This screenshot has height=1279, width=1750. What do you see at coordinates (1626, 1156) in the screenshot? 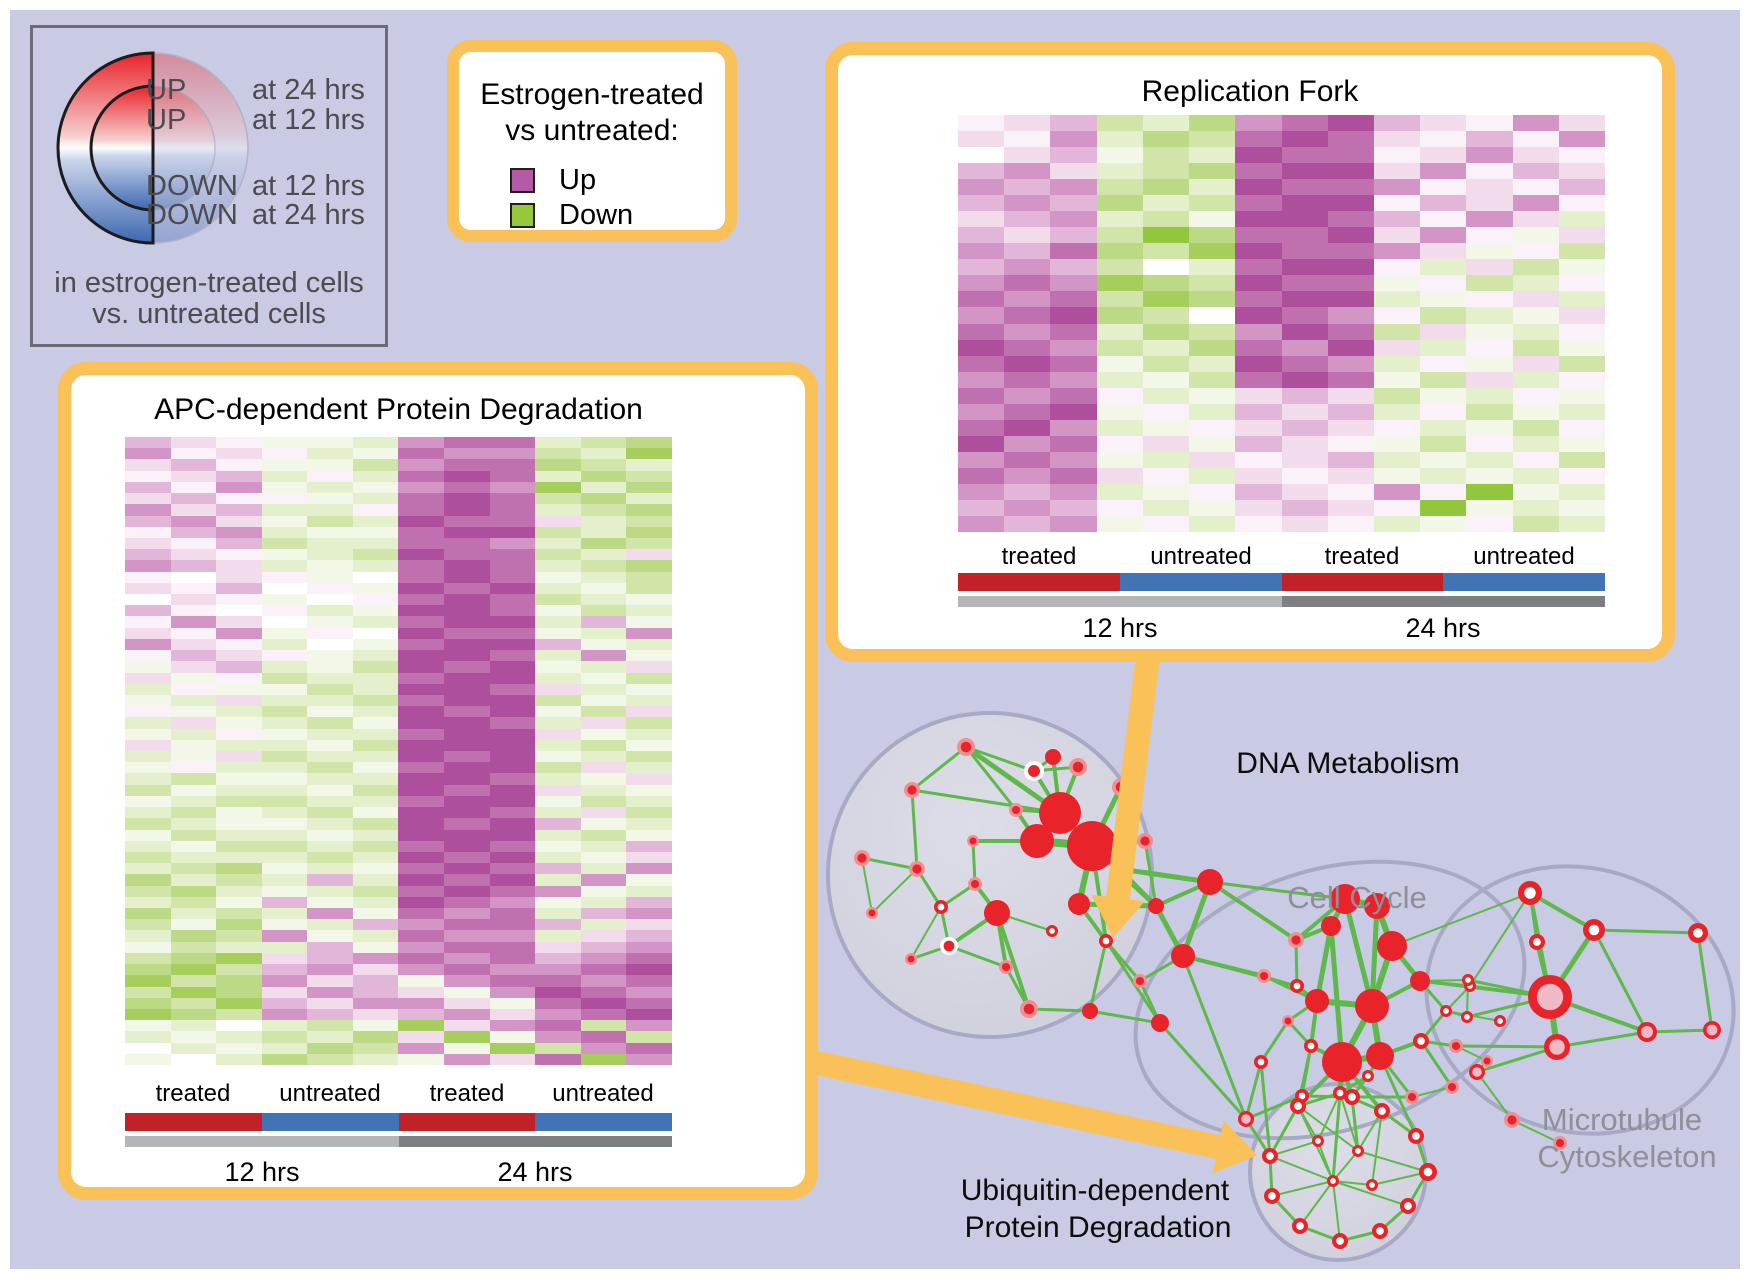
I see `microtubule-label-line2: Cytoskeleton` at bounding box center [1626, 1156].